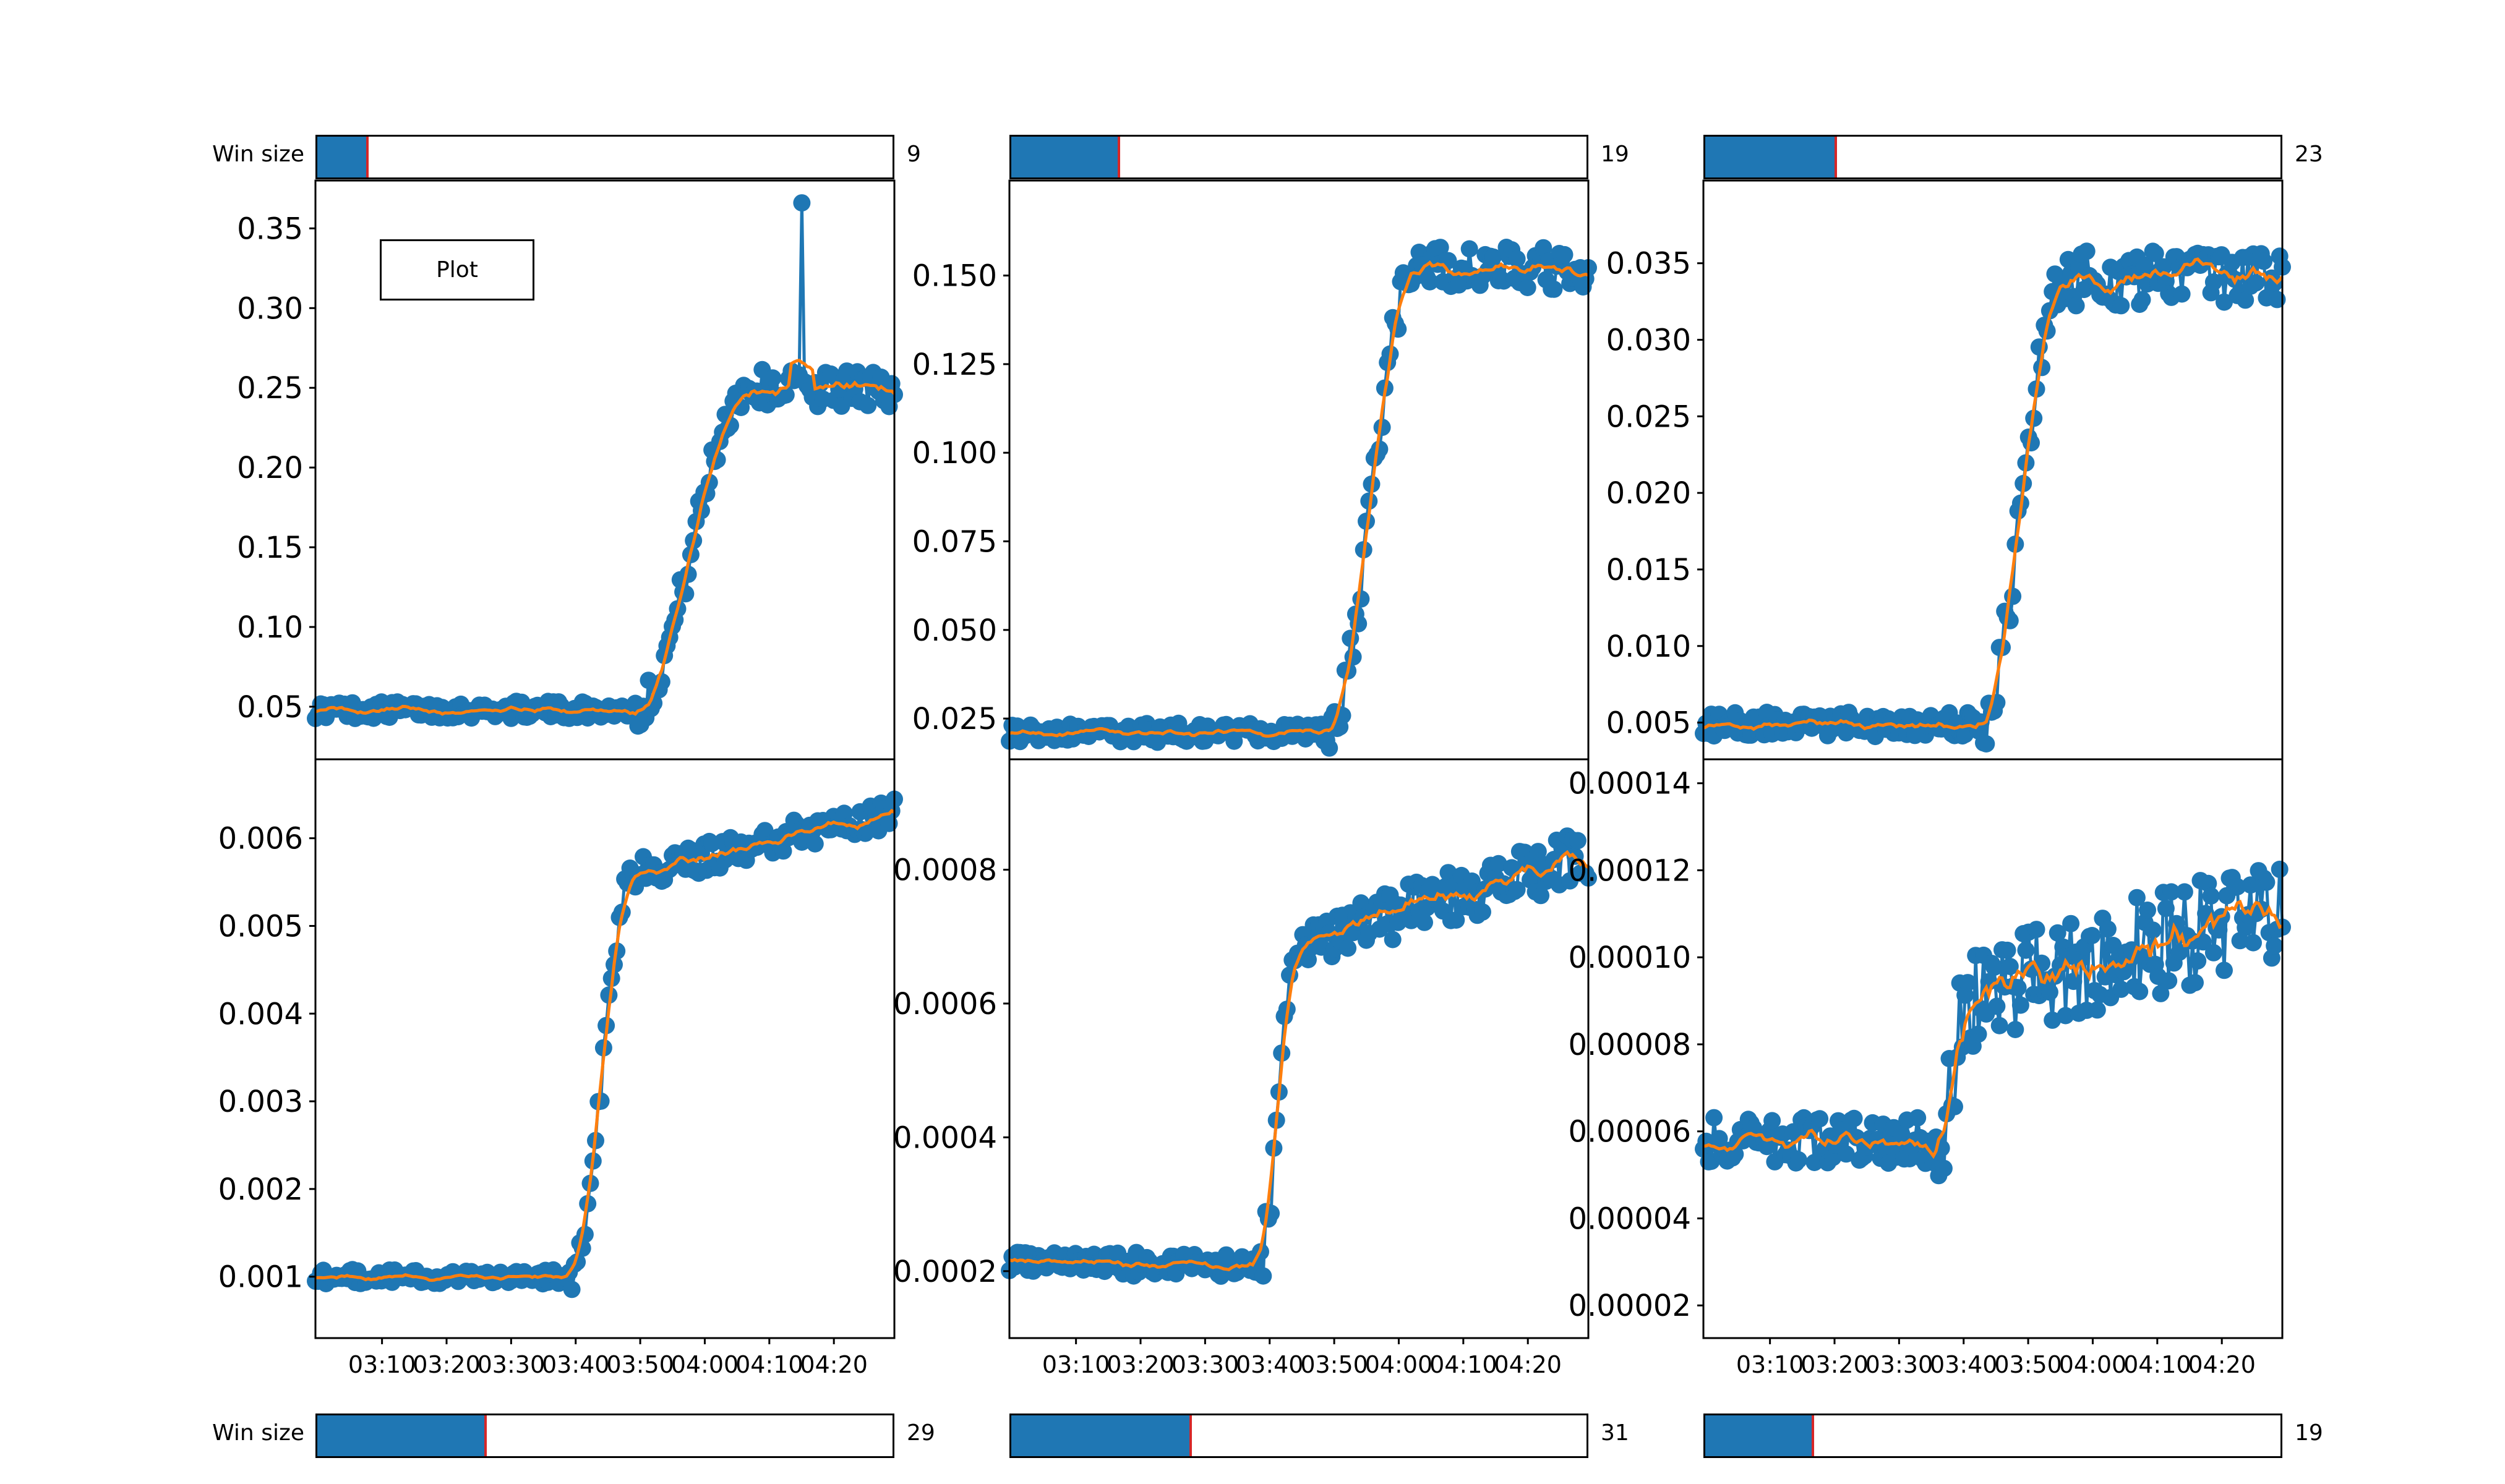 This screenshot has width=2505, height=1484. Describe the element at coordinates (954, 276) in the screenshot. I see `y-tick-label: 0.150` at that location.